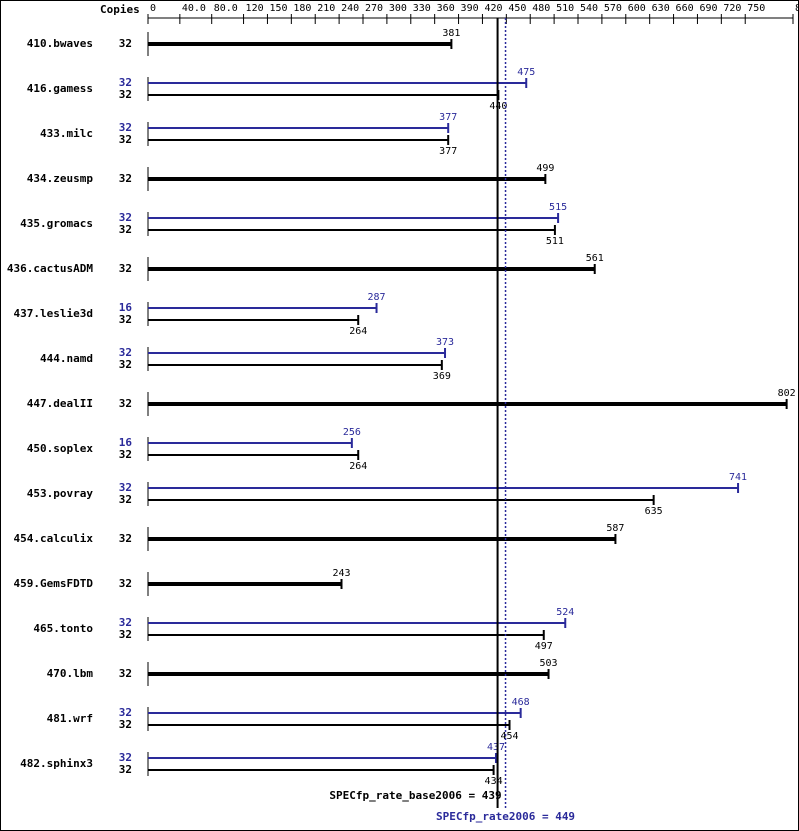 This screenshot has width=799, height=831. I want to click on peak-mean-label: SPECfp_rate2006 = 449, so click(505, 816).